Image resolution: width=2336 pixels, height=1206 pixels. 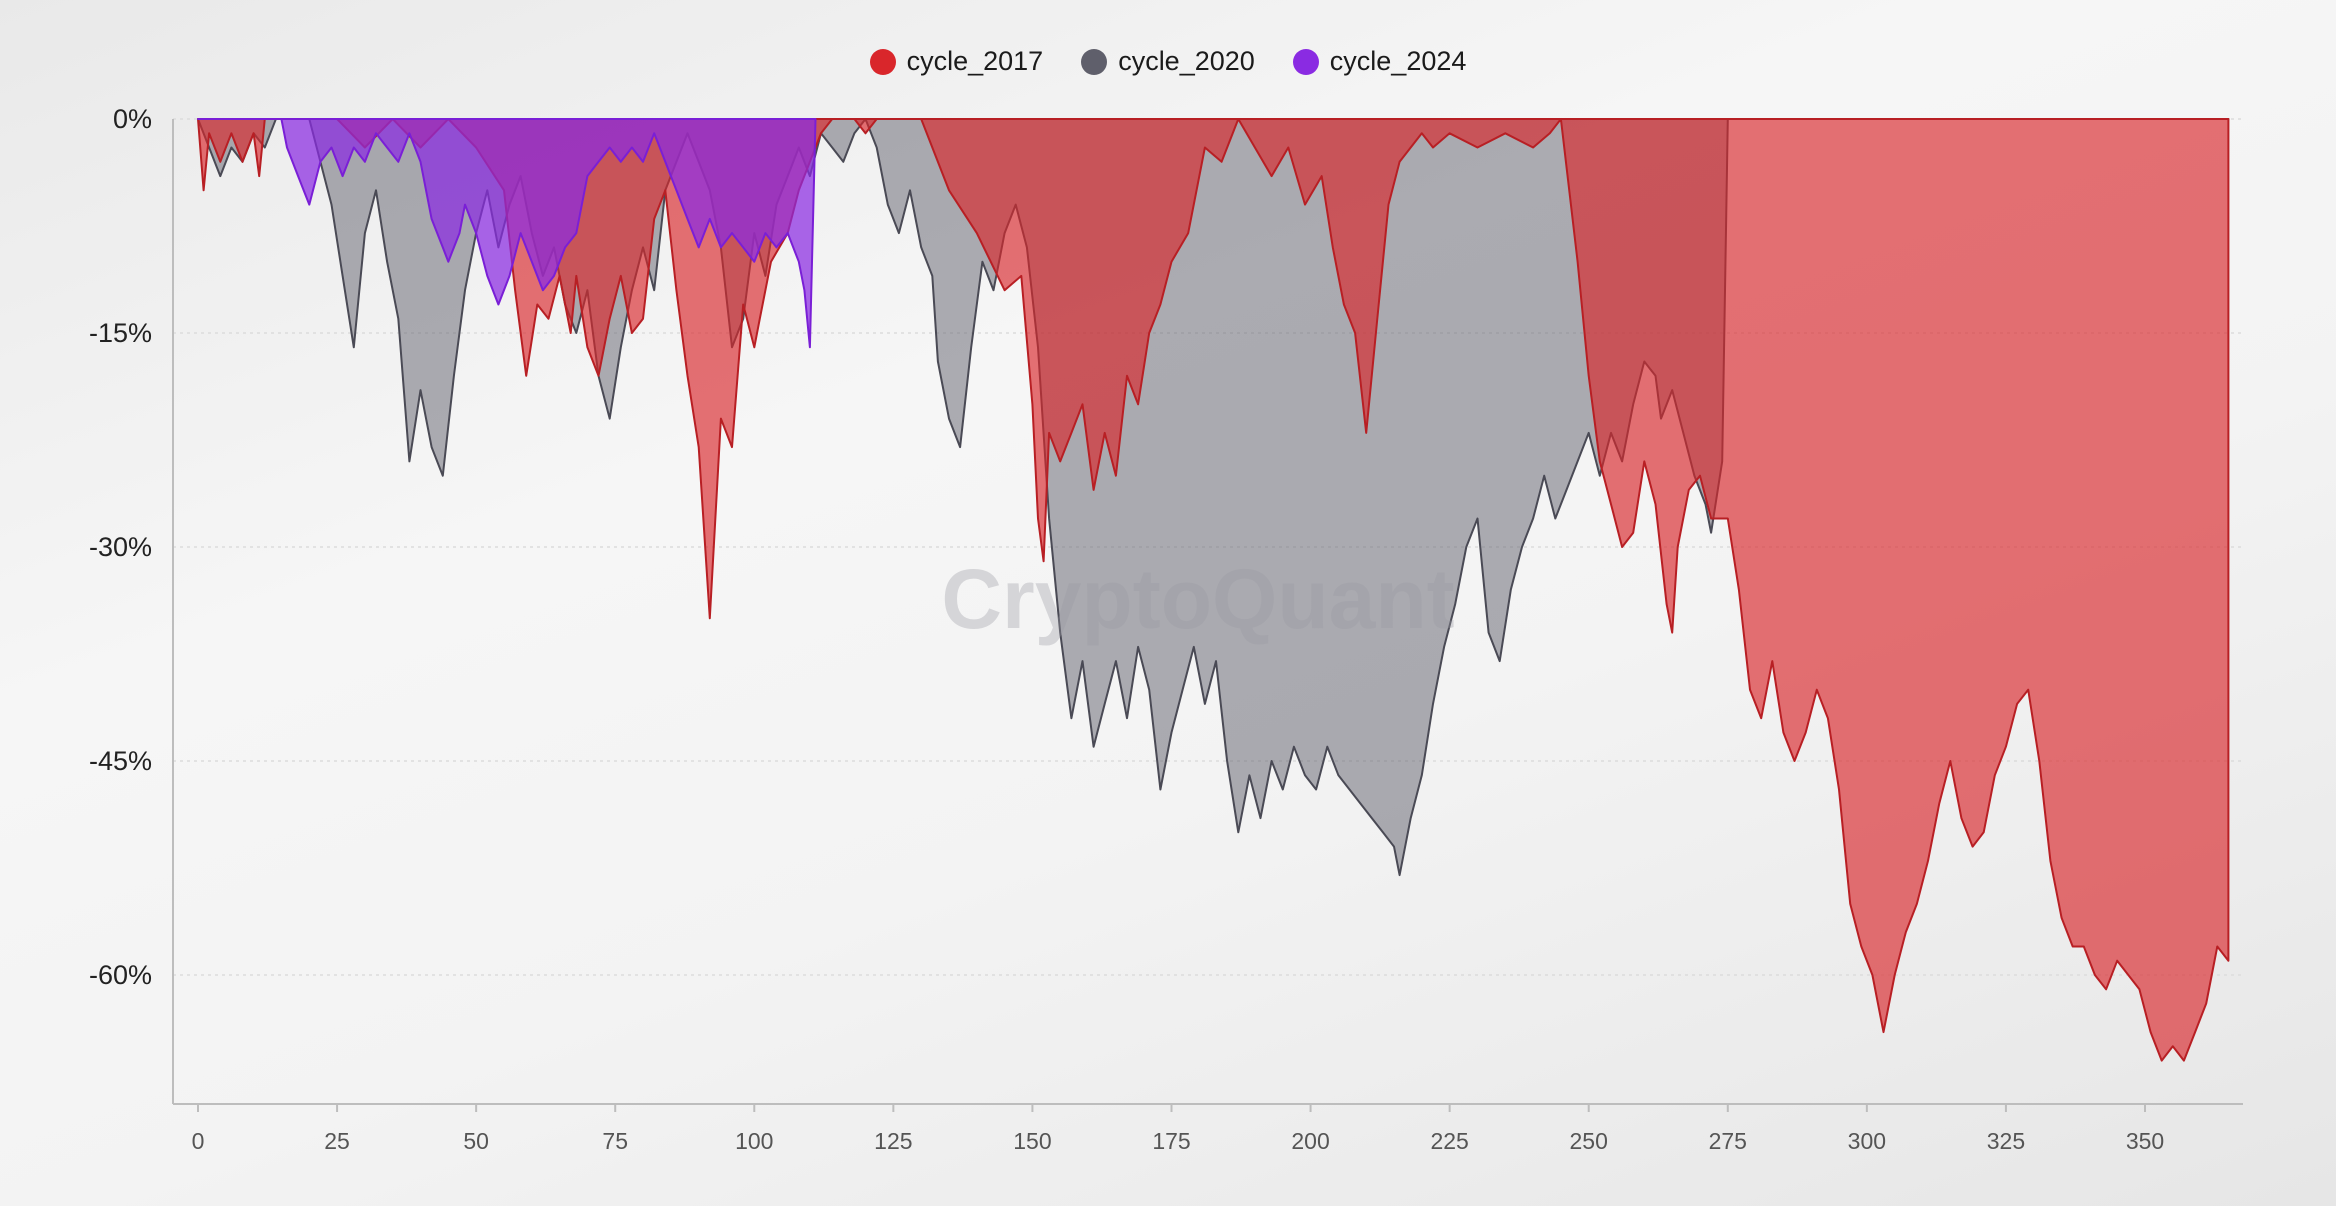 I want to click on legend-swatch-cycle-2020, so click(x=1094, y=61).